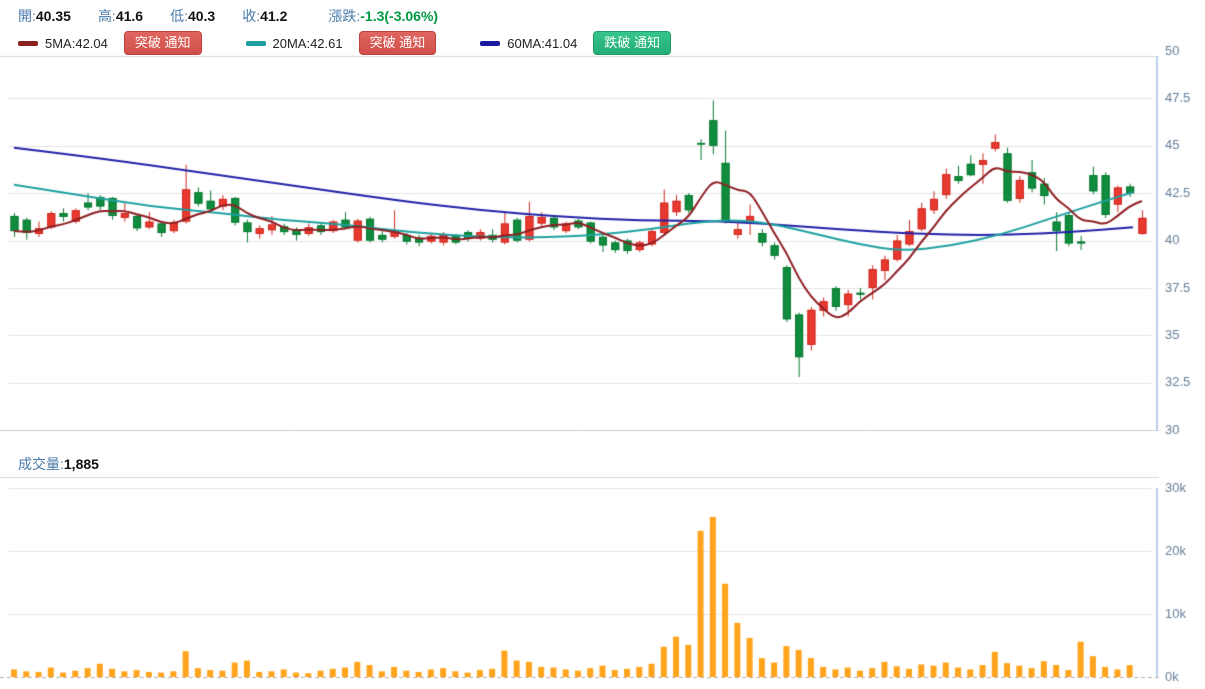 The width and height of the screenshot is (1205, 689). What do you see at coordinates (542, 43) in the screenshot?
I see `ma60-legend-label: 60MA:41.04` at bounding box center [542, 43].